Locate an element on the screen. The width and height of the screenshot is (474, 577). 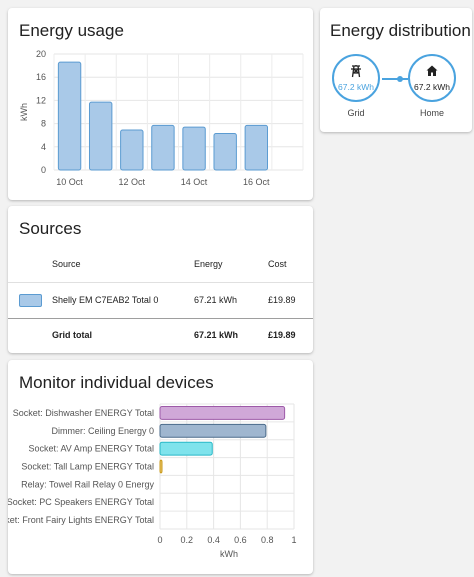
y-tick-label: 12 is located at coordinates (41, 100).